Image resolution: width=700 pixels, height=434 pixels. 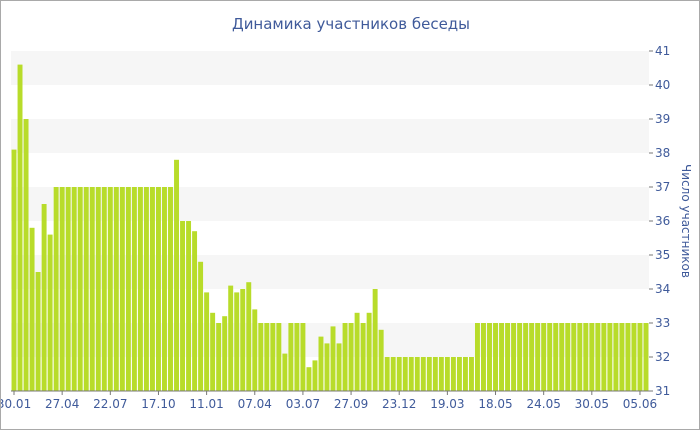 I want to click on x-tick-label: 18.05, so click(x=495, y=404).